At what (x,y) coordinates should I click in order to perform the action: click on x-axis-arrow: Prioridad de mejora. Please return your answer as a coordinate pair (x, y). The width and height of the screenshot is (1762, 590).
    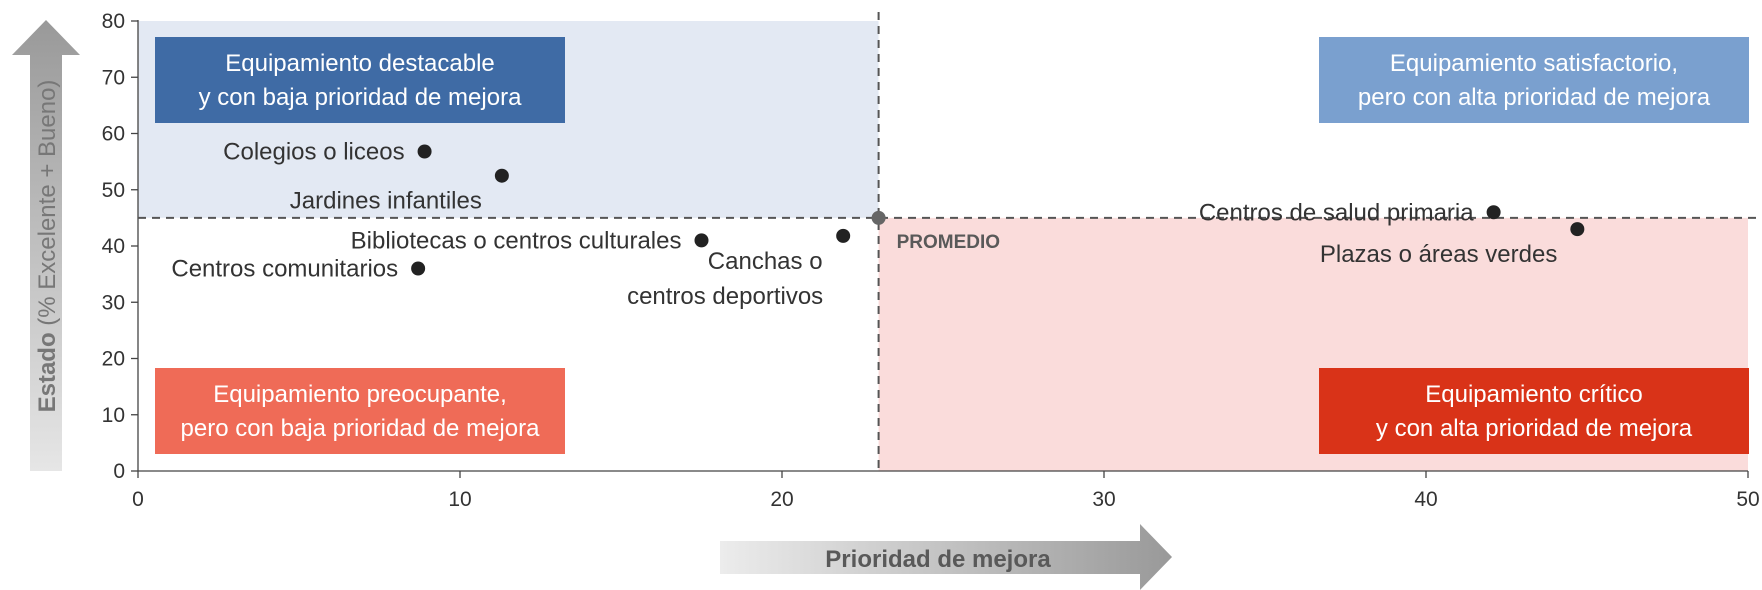
    Looking at the image, I should click on (946, 557).